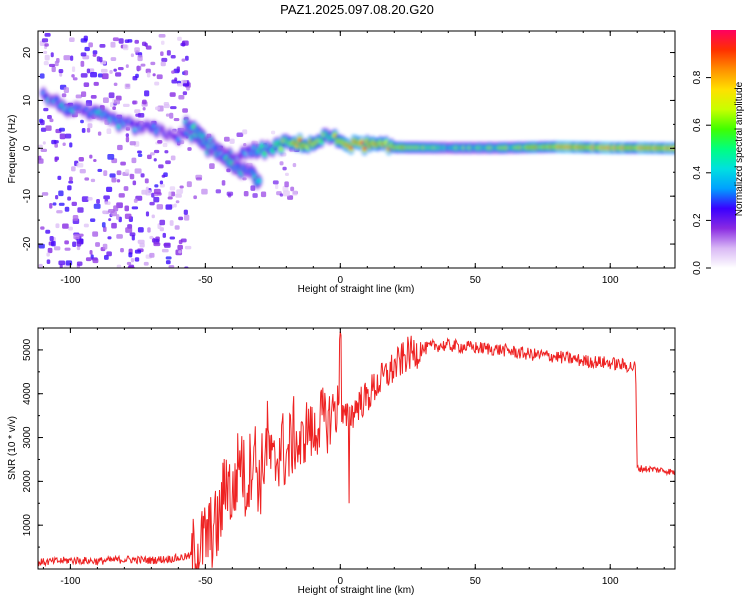 This screenshot has height=600, width=750. What do you see at coordinates (27, 148) in the screenshot?
I see `y-tick-label: 0` at bounding box center [27, 148].